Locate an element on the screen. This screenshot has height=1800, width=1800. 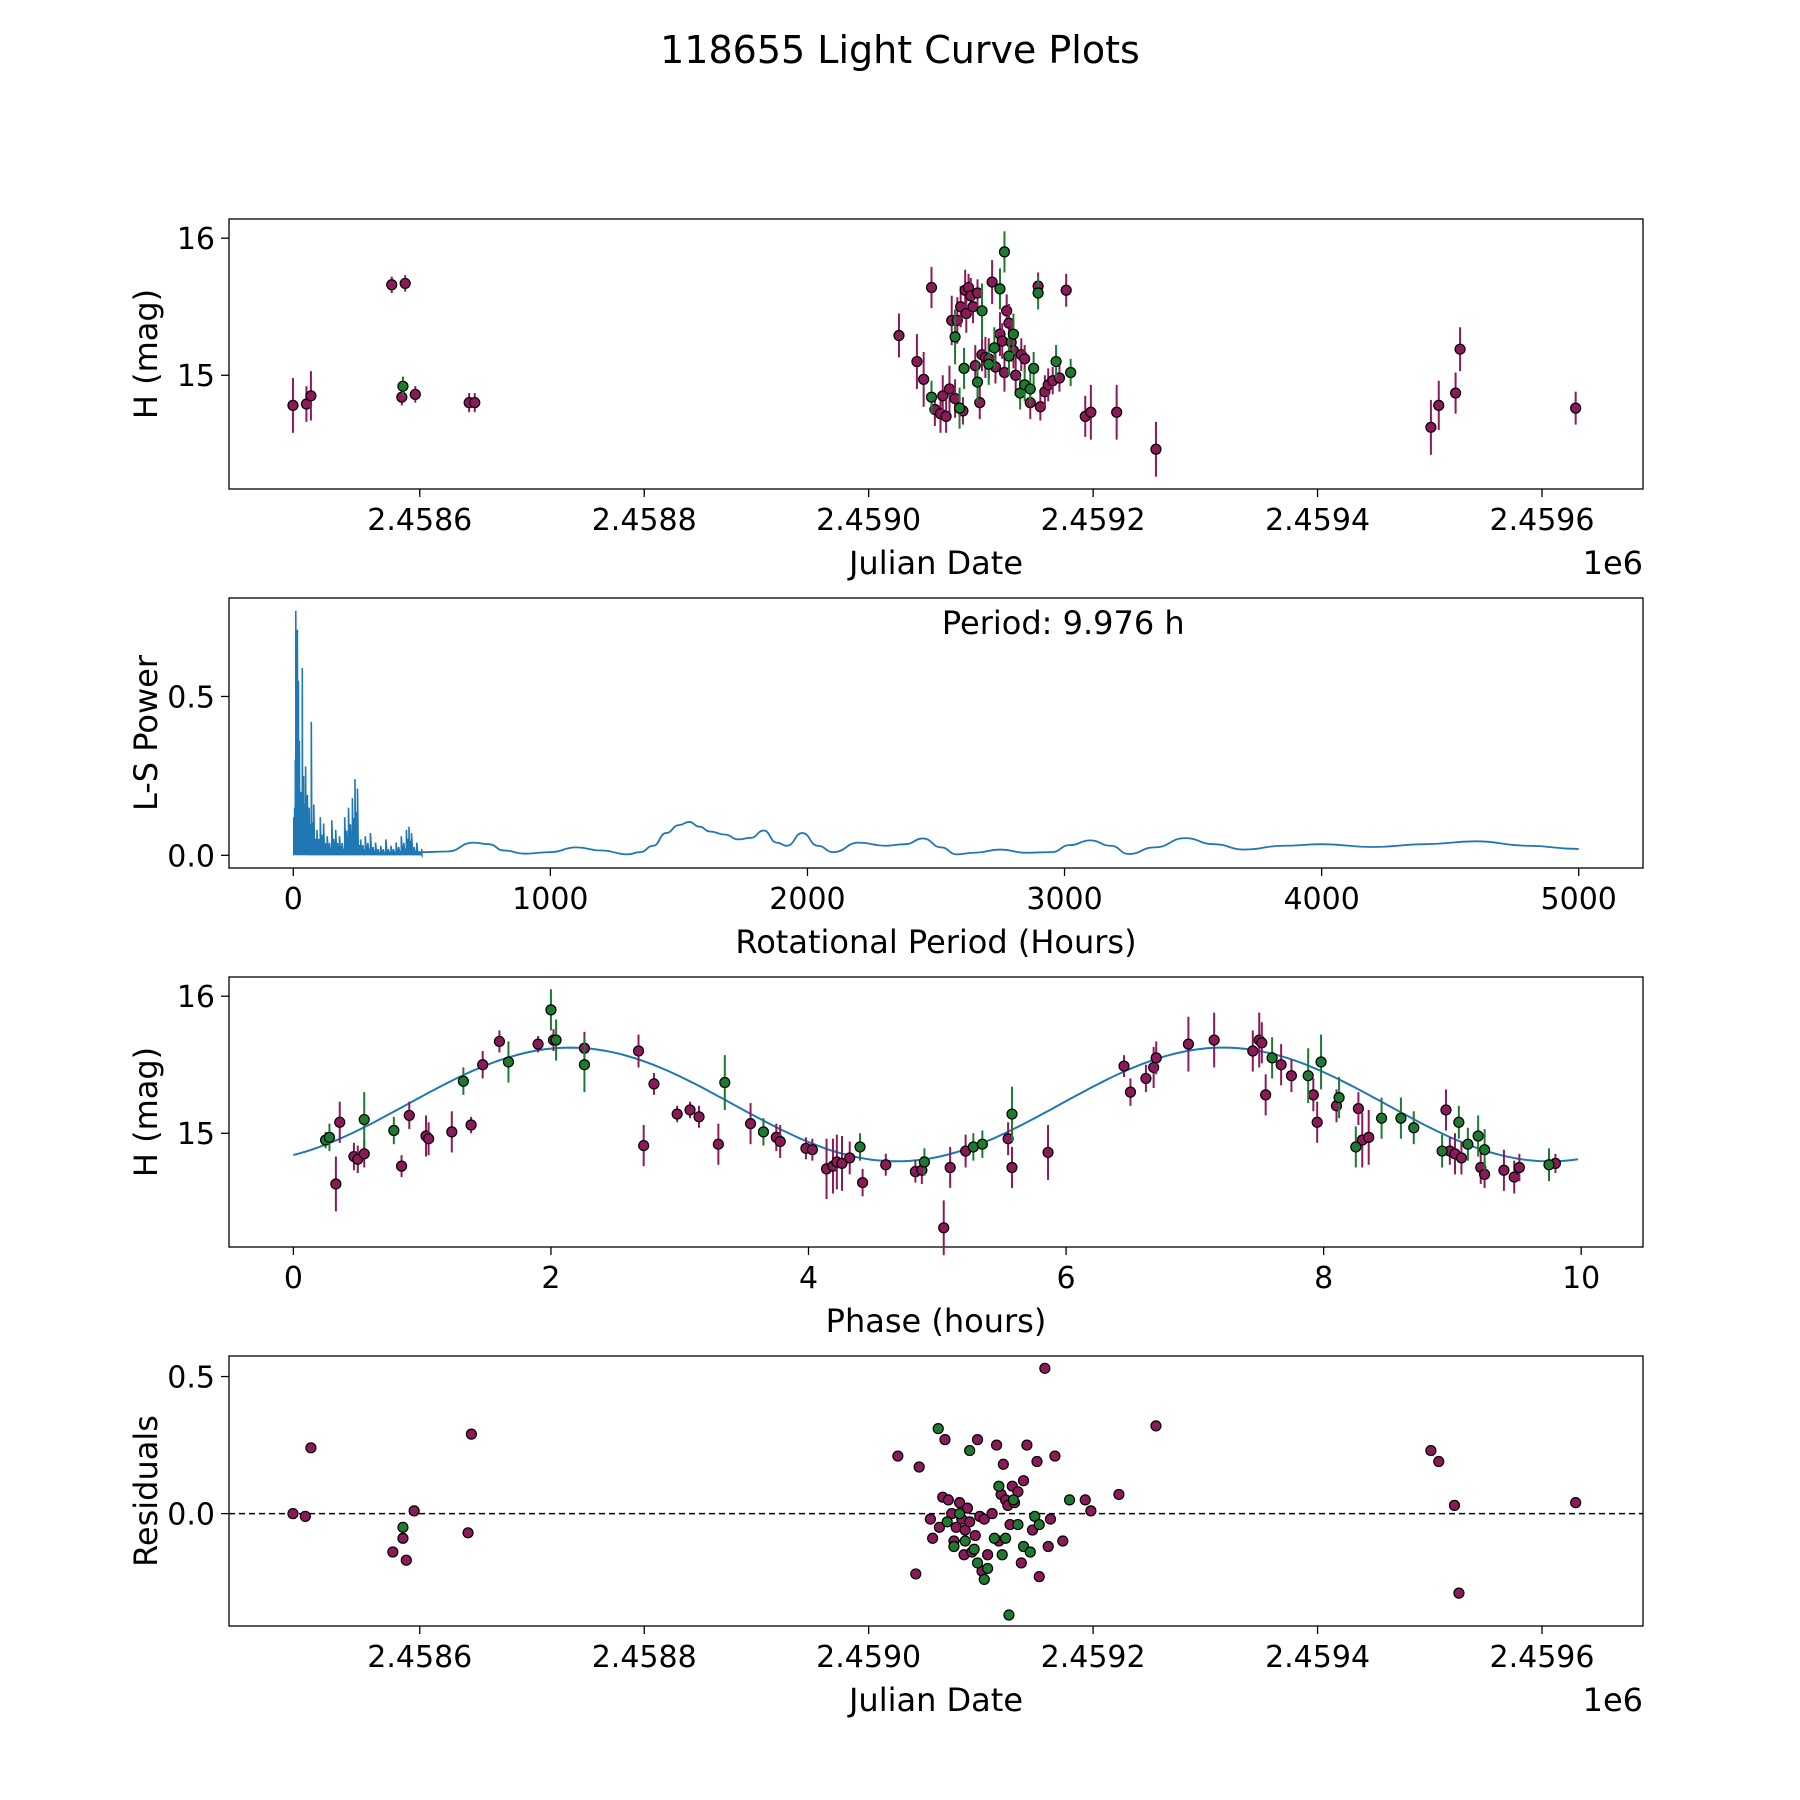
x-tick-label: 2.4592 is located at coordinates (1093, 1657).